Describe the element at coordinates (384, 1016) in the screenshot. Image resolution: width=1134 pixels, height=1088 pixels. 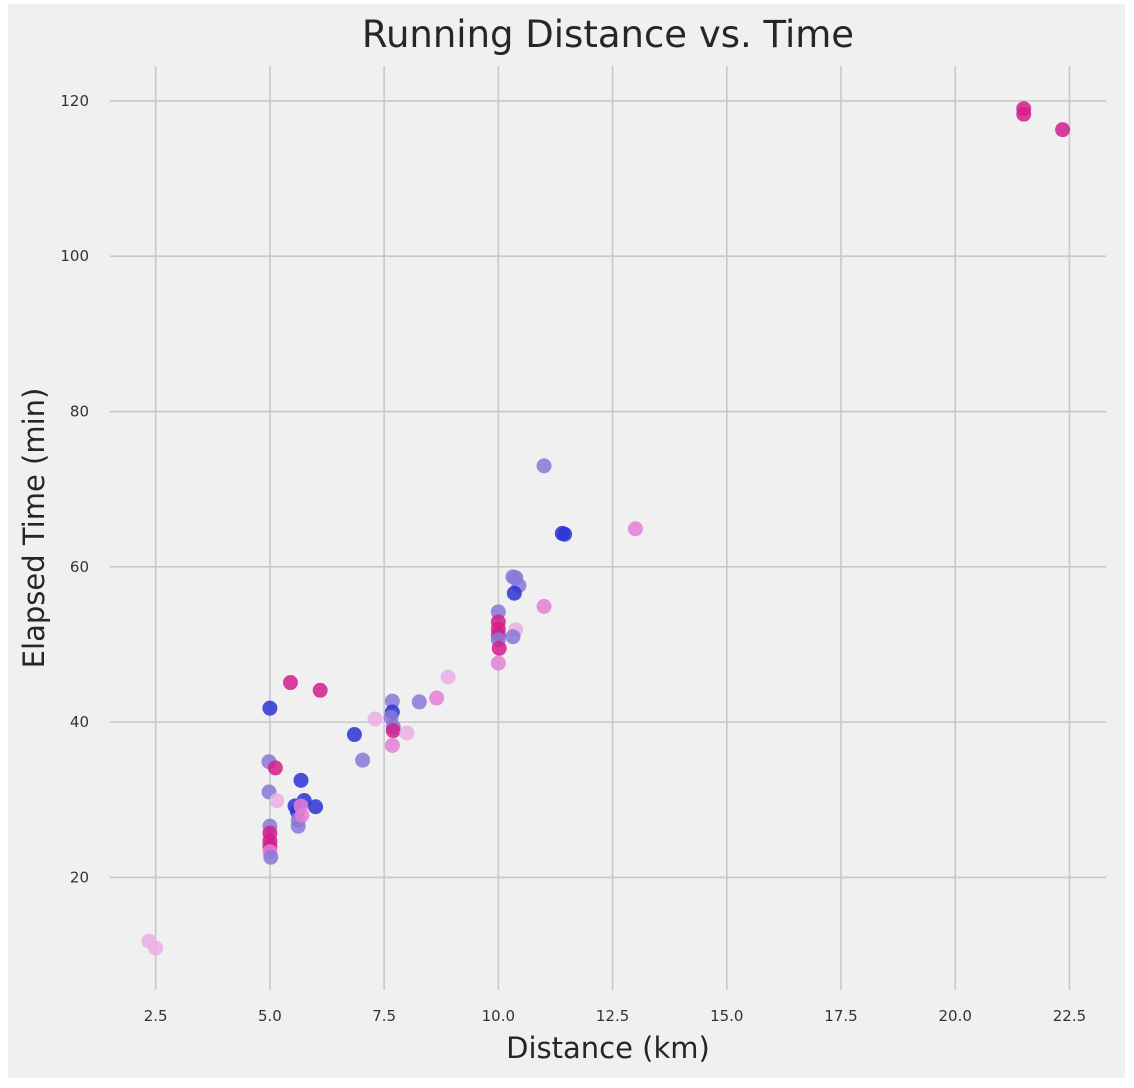
I see `x-tick-label: 7.5` at that location.